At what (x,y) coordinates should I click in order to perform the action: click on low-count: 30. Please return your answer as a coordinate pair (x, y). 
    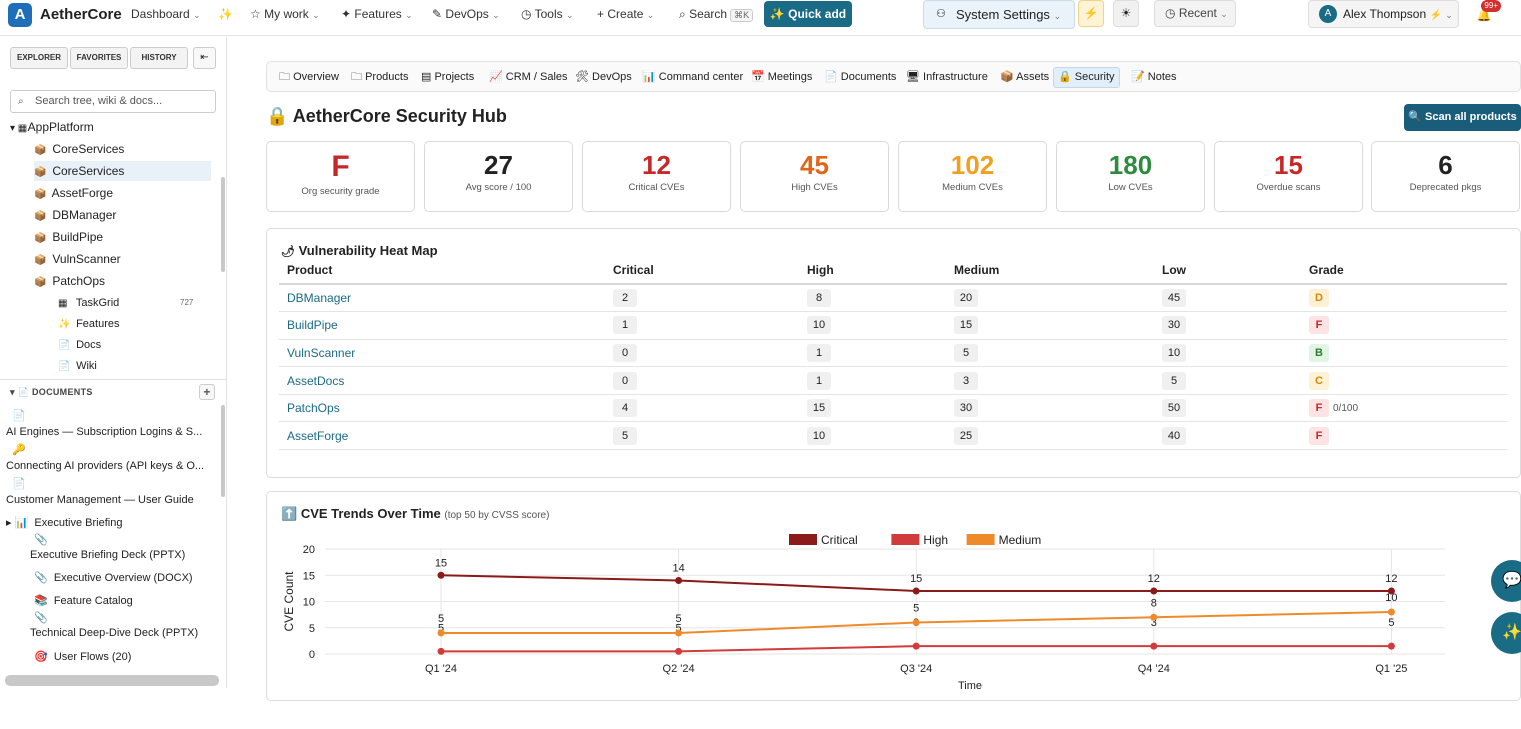
    Looking at the image, I should click on (1174, 325).